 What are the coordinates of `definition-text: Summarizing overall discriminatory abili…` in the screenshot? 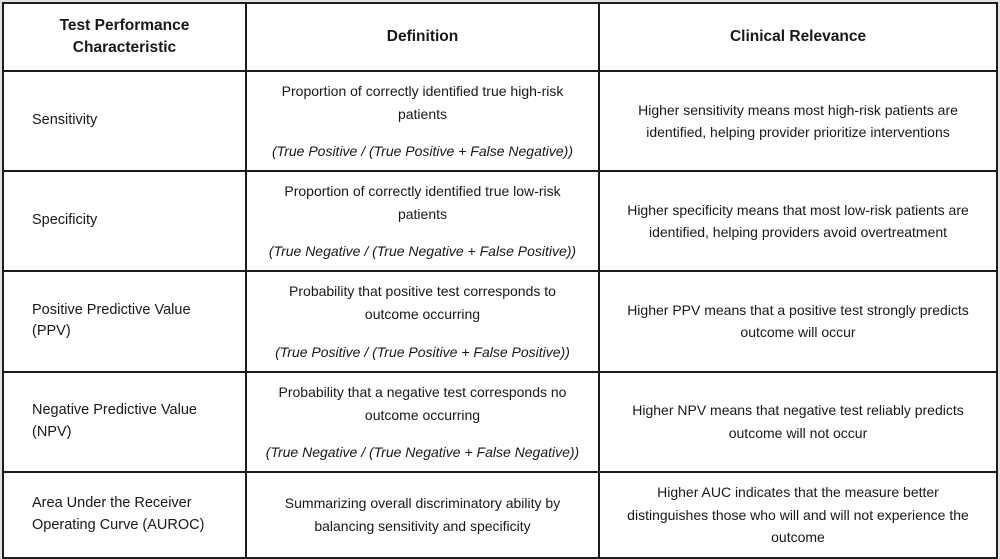 It's located at (422, 514).